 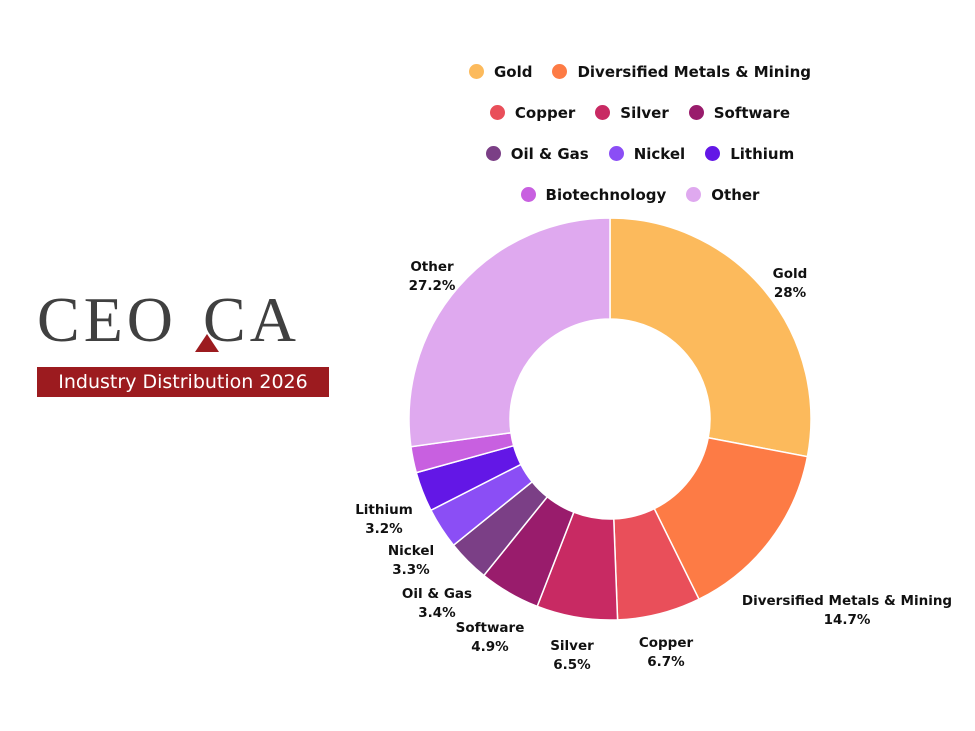 What do you see at coordinates (183, 382) in the screenshot?
I see `title-banner: Industry Distribution 2026` at bounding box center [183, 382].